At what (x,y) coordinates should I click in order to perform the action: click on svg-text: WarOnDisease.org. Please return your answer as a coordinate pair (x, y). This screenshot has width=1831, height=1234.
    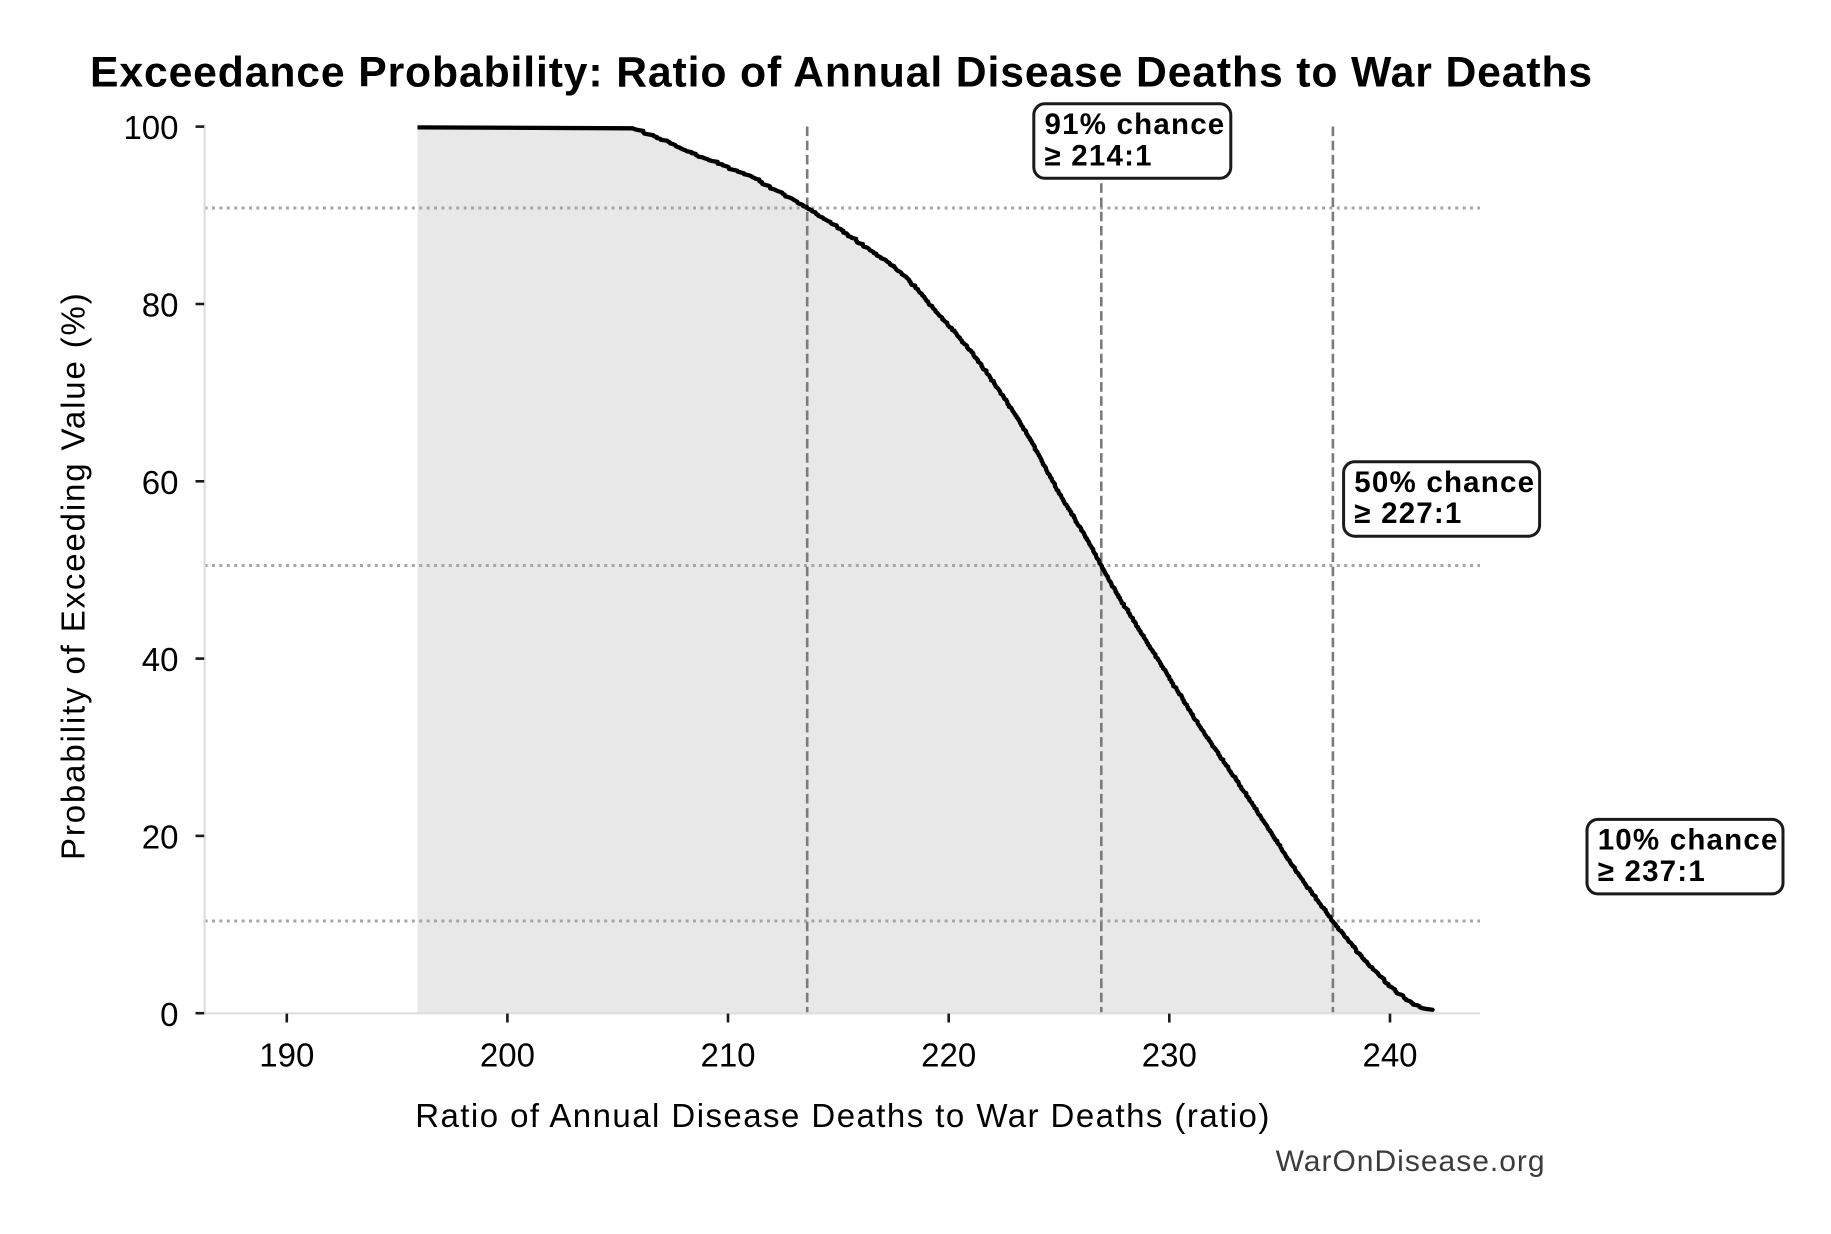
    Looking at the image, I should click on (1411, 1161).